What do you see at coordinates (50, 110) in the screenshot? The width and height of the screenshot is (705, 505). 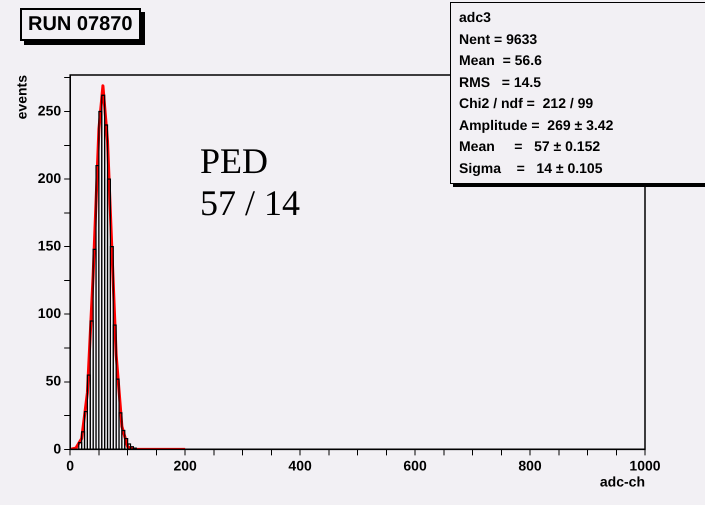 I see `y-tick-label: 250` at bounding box center [50, 110].